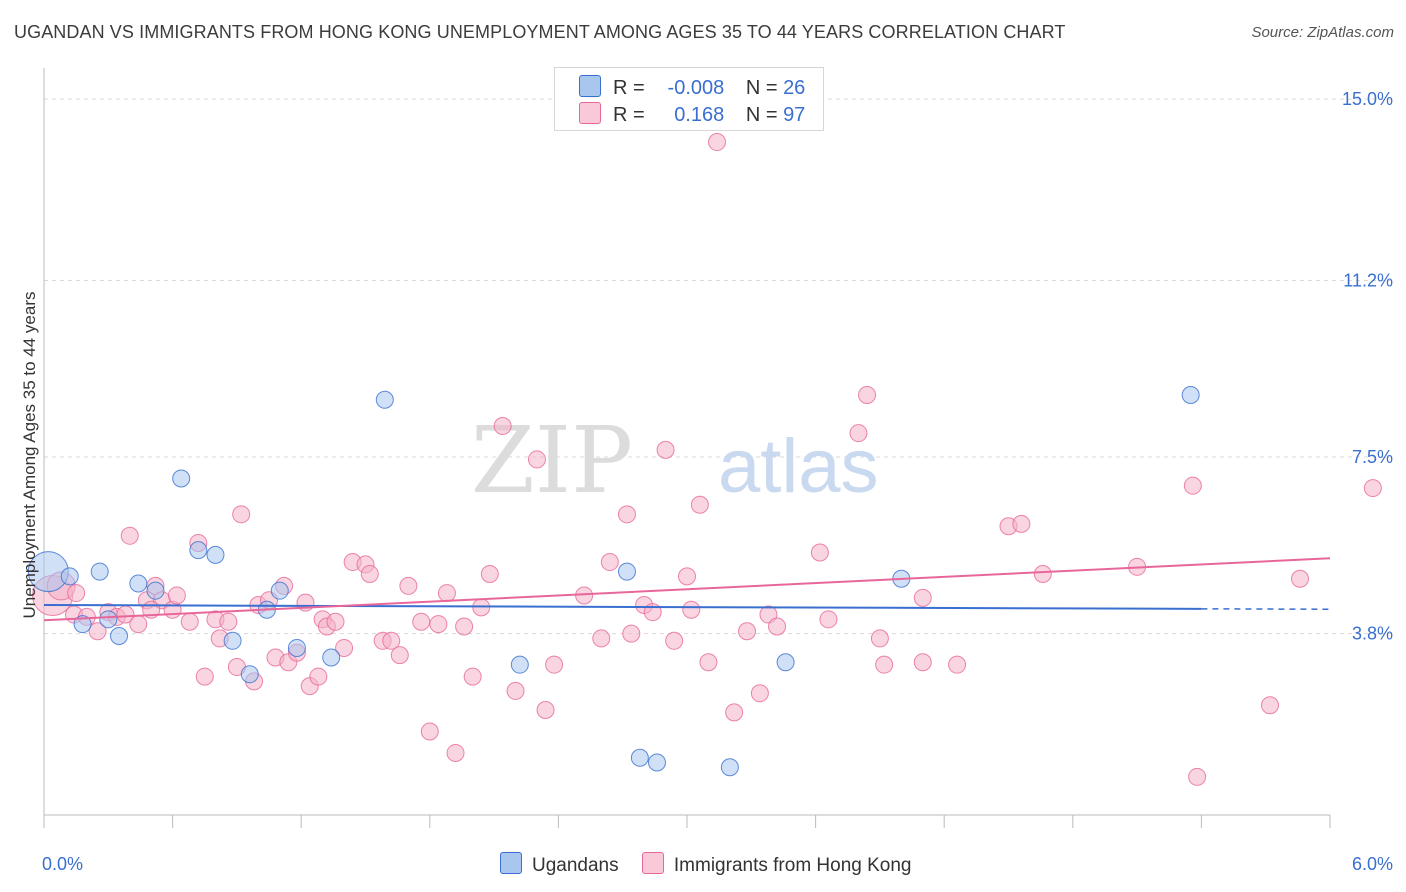  What do you see at coordinates (62, 864) in the screenshot?
I see `x-tick-label-min: 0.0%` at bounding box center [62, 864].